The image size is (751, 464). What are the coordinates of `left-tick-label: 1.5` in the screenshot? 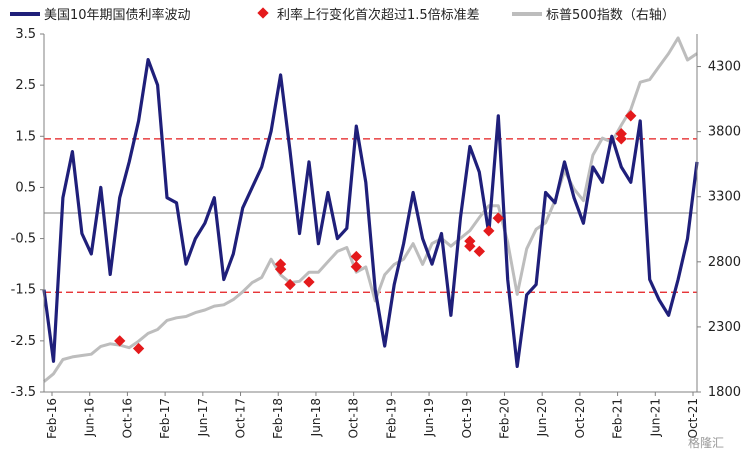 It's located at (25, 136).